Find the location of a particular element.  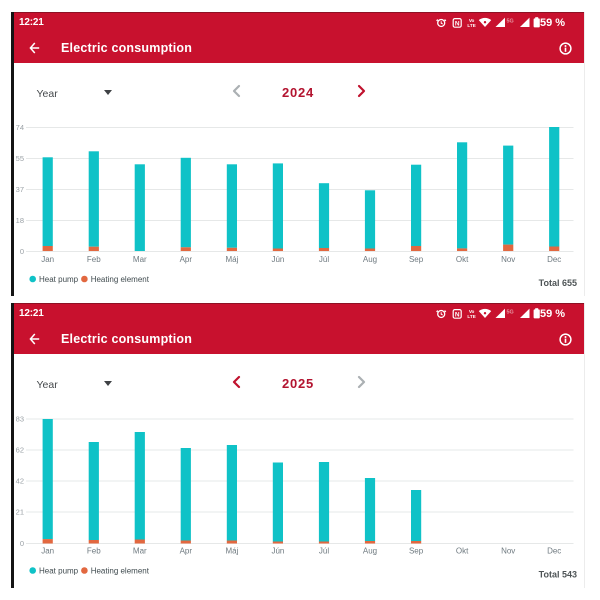

svg-text: 62 is located at coordinates (20, 450).